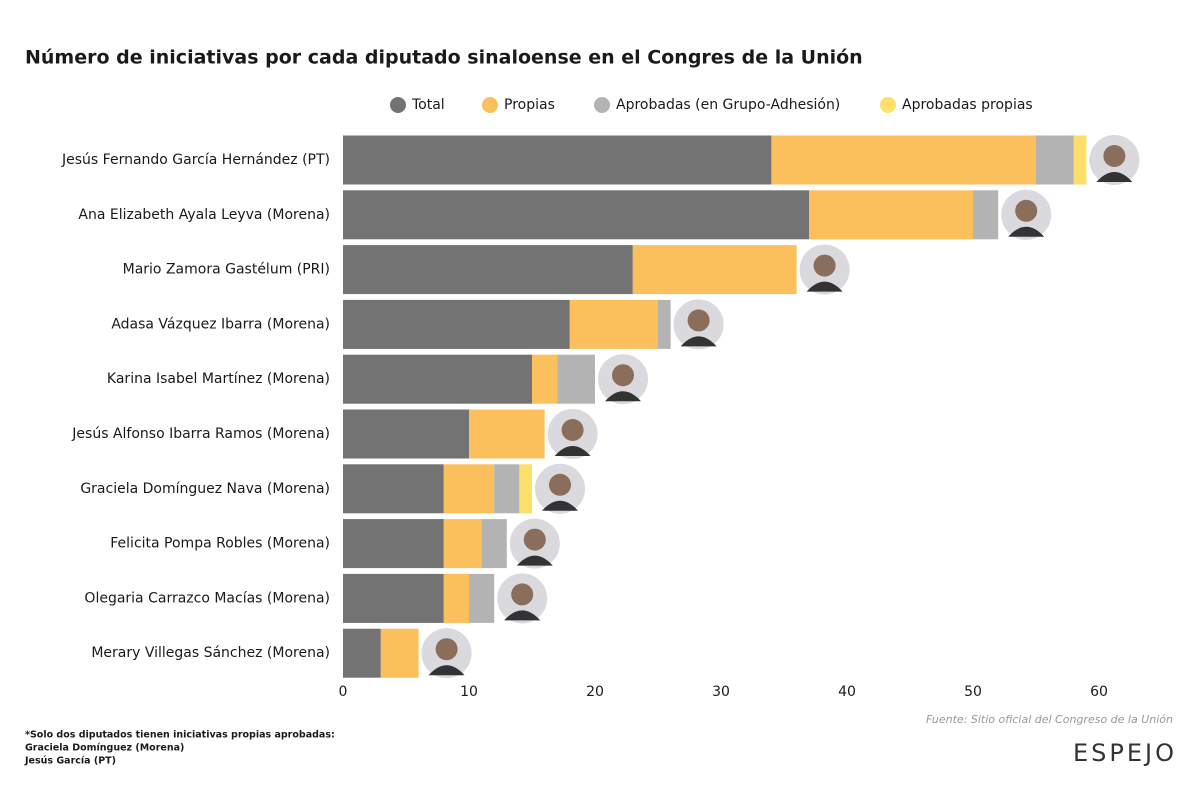 The image size is (1200, 800). Describe the element at coordinates (469, 692) in the screenshot. I see `x-tick-label: 10` at that location.